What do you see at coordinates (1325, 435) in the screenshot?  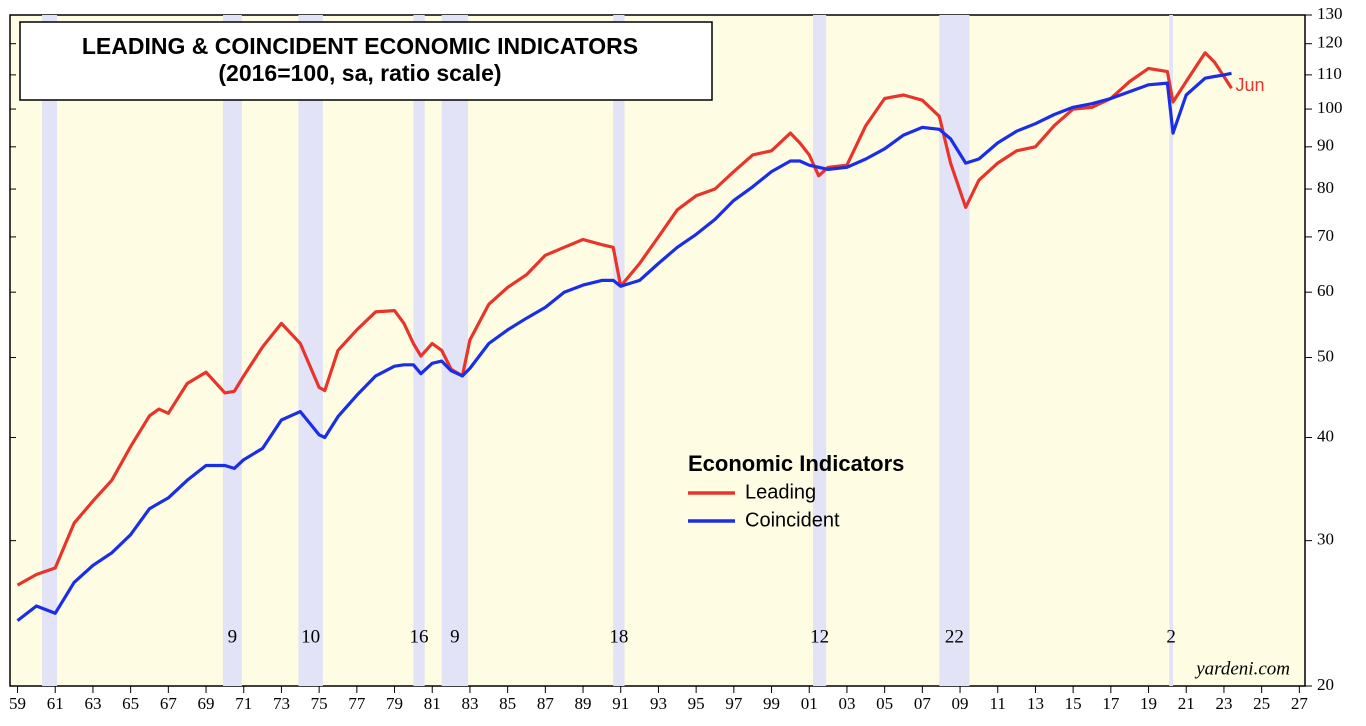 I see `y-tick-label: 40` at bounding box center [1325, 435].